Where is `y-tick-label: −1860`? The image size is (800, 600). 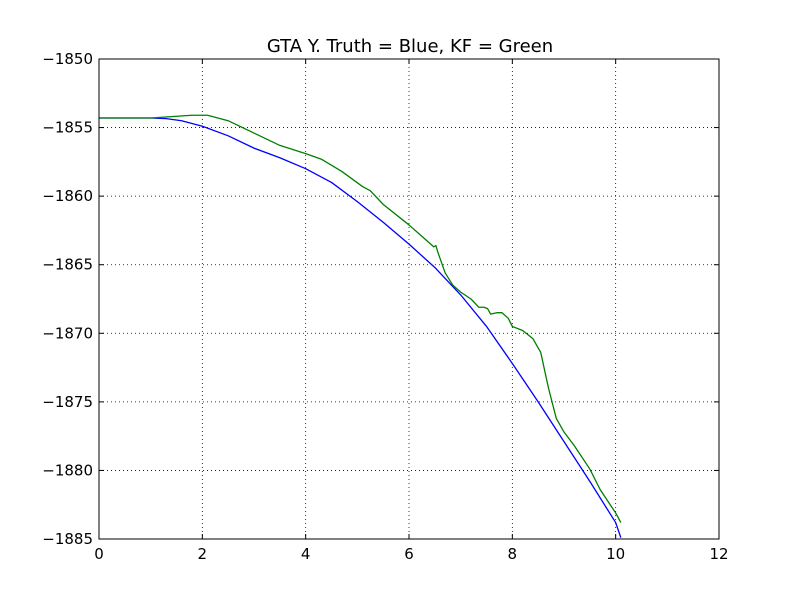
y-tick-label: −1860 is located at coordinates (67, 196).